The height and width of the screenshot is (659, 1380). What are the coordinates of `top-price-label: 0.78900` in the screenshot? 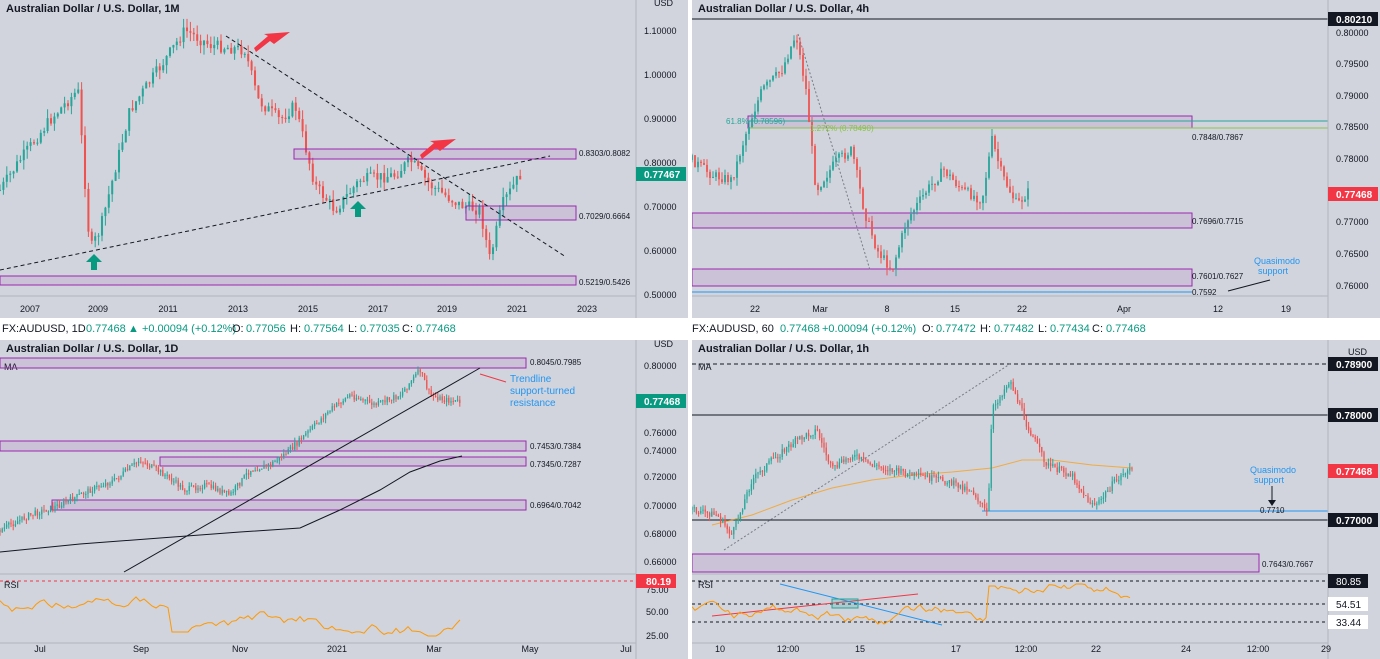 It's located at (1354, 365).